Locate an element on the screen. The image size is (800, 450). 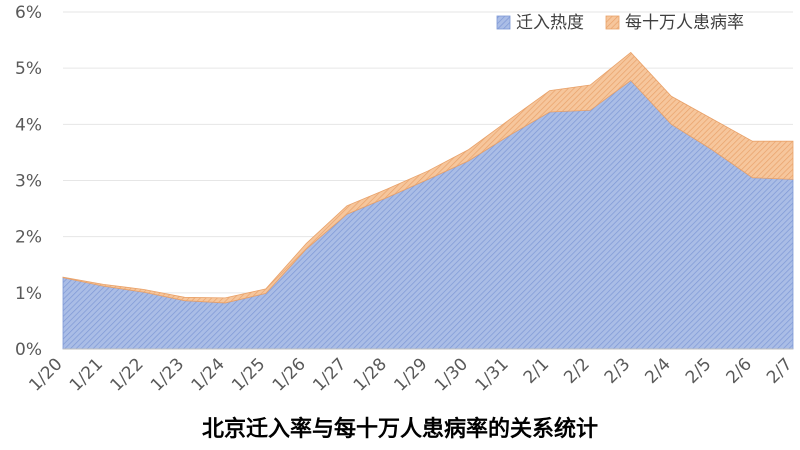
x-tick-label: 1/25 is located at coordinates (248, 374).